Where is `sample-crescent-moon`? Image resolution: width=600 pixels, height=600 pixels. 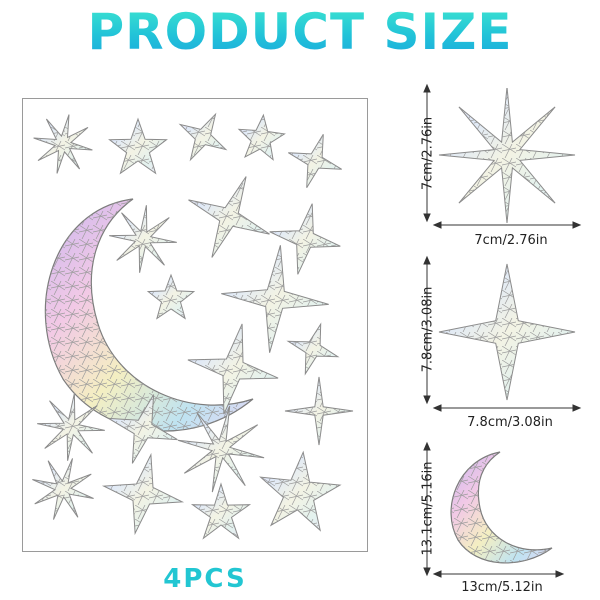 sample-crescent-moon is located at coordinates (501, 507).